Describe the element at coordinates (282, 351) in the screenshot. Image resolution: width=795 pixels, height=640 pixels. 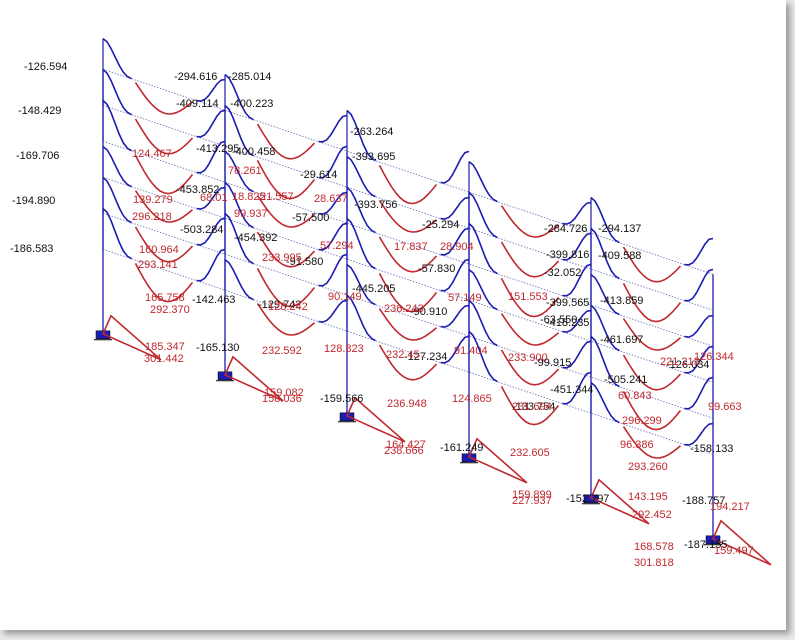
I see `moment-label-positive: 232.592` at that location.